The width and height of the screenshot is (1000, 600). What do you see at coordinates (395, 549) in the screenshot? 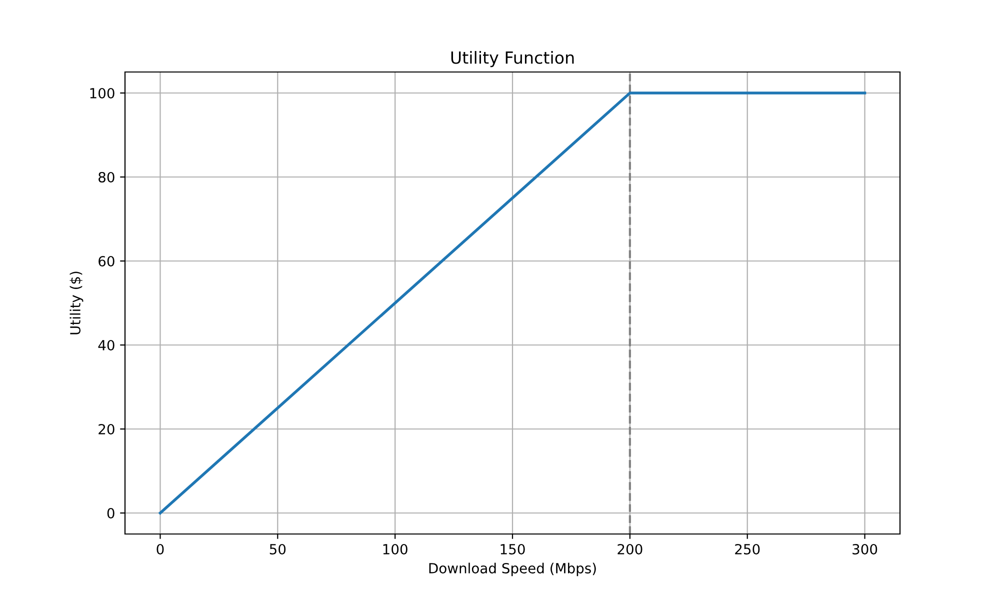
I see `x-tick-label: 100` at bounding box center [395, 549].